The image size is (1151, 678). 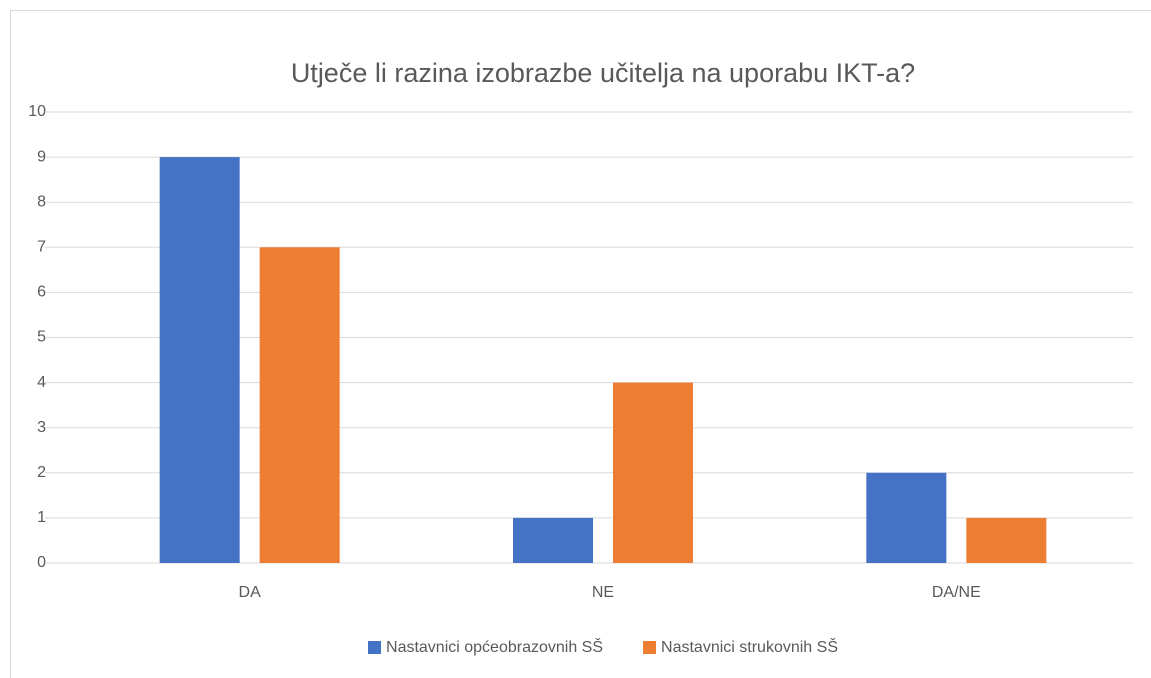 I want to click on x-tick-label: NE, so click(x=603, y=592).